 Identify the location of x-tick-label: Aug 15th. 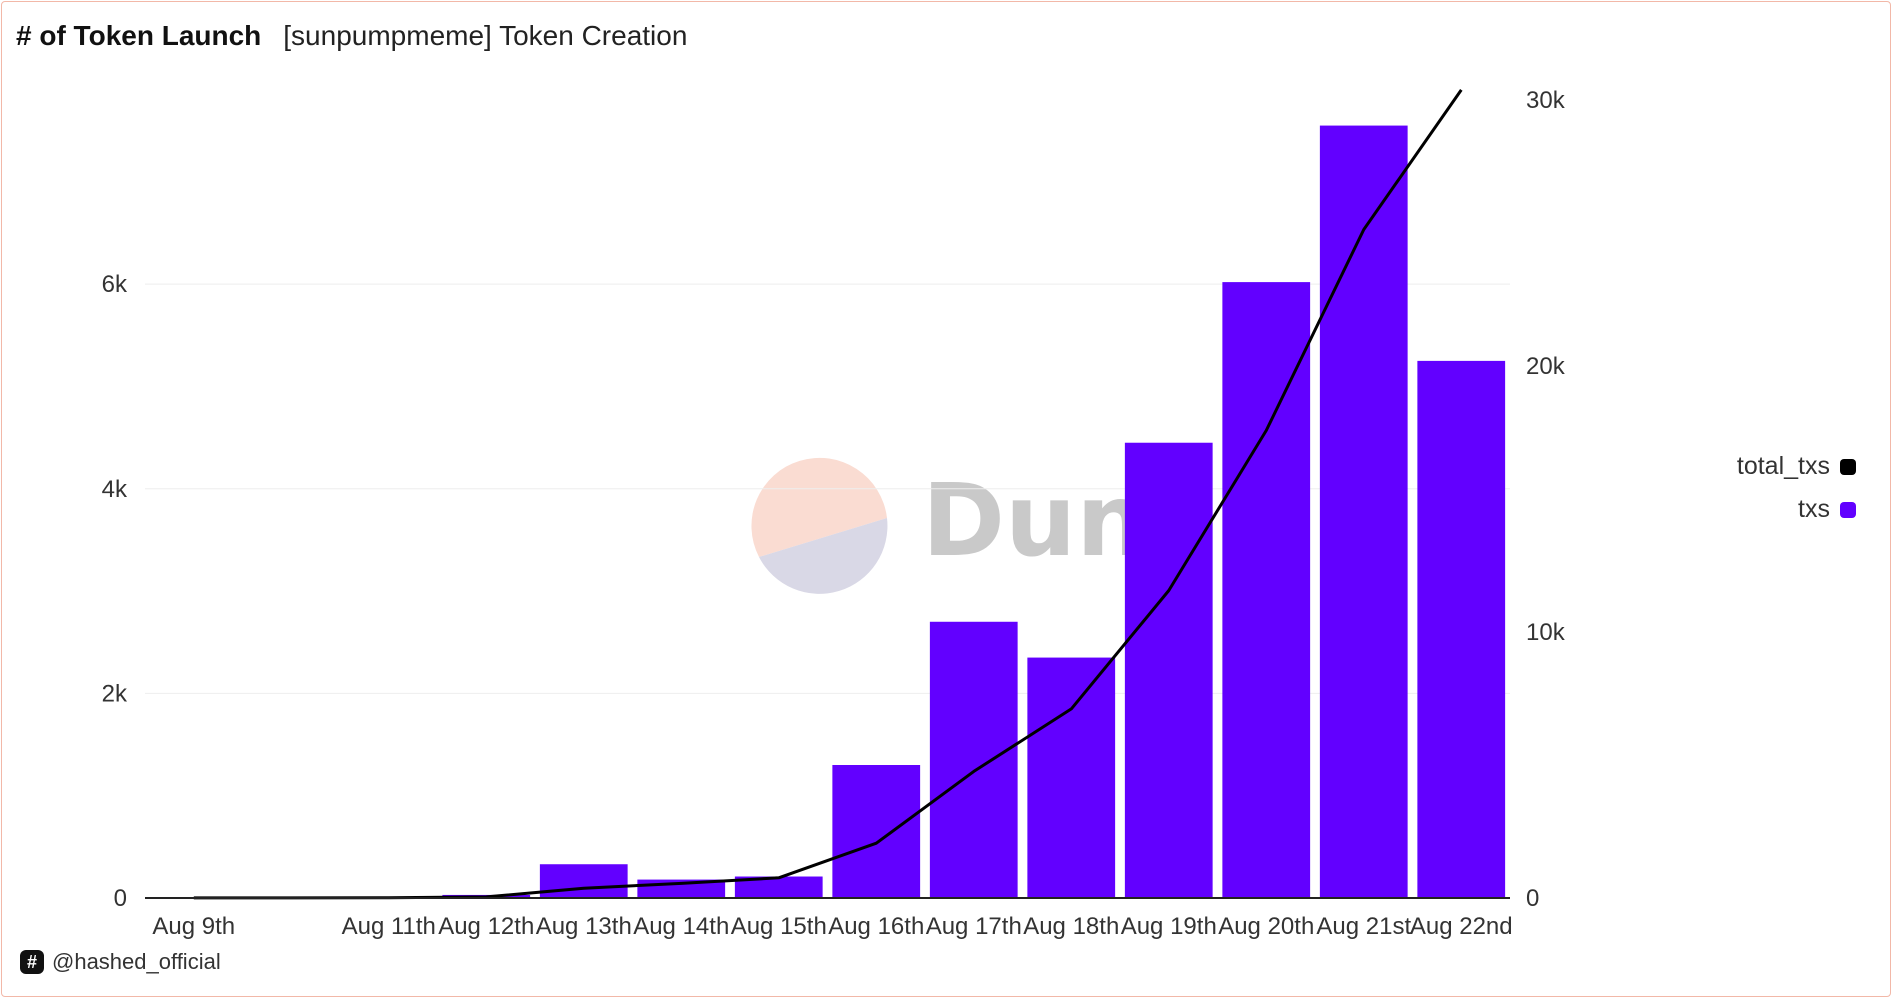
(779, 926).